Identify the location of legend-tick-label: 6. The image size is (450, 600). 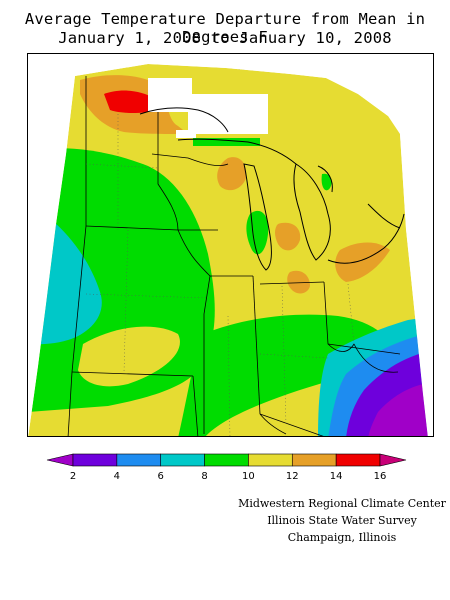
(161, 476).